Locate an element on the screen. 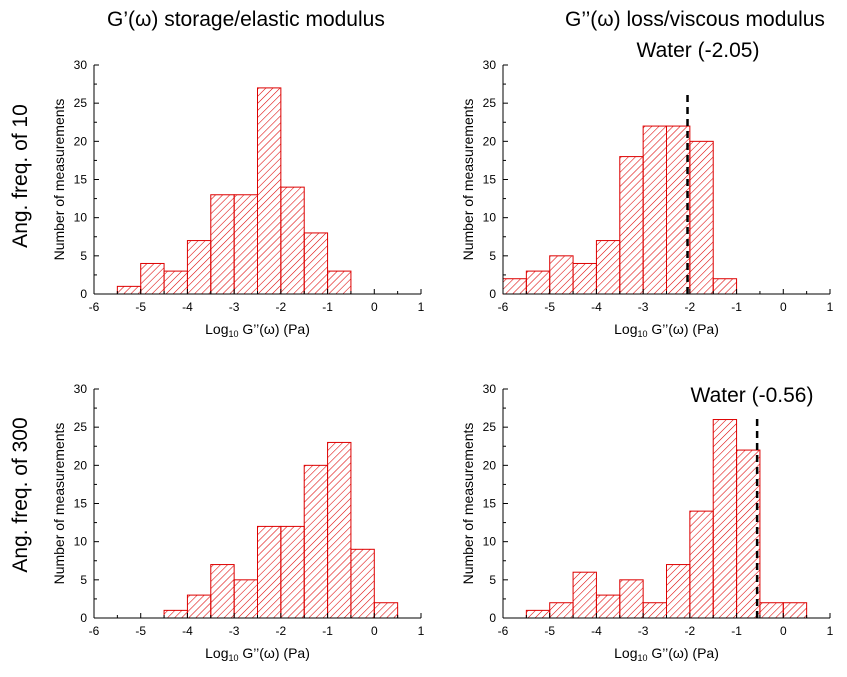 This screenshot has width=847, height=677. water-reference-label: Water (-2.05) is located at coordinates (698, 50).